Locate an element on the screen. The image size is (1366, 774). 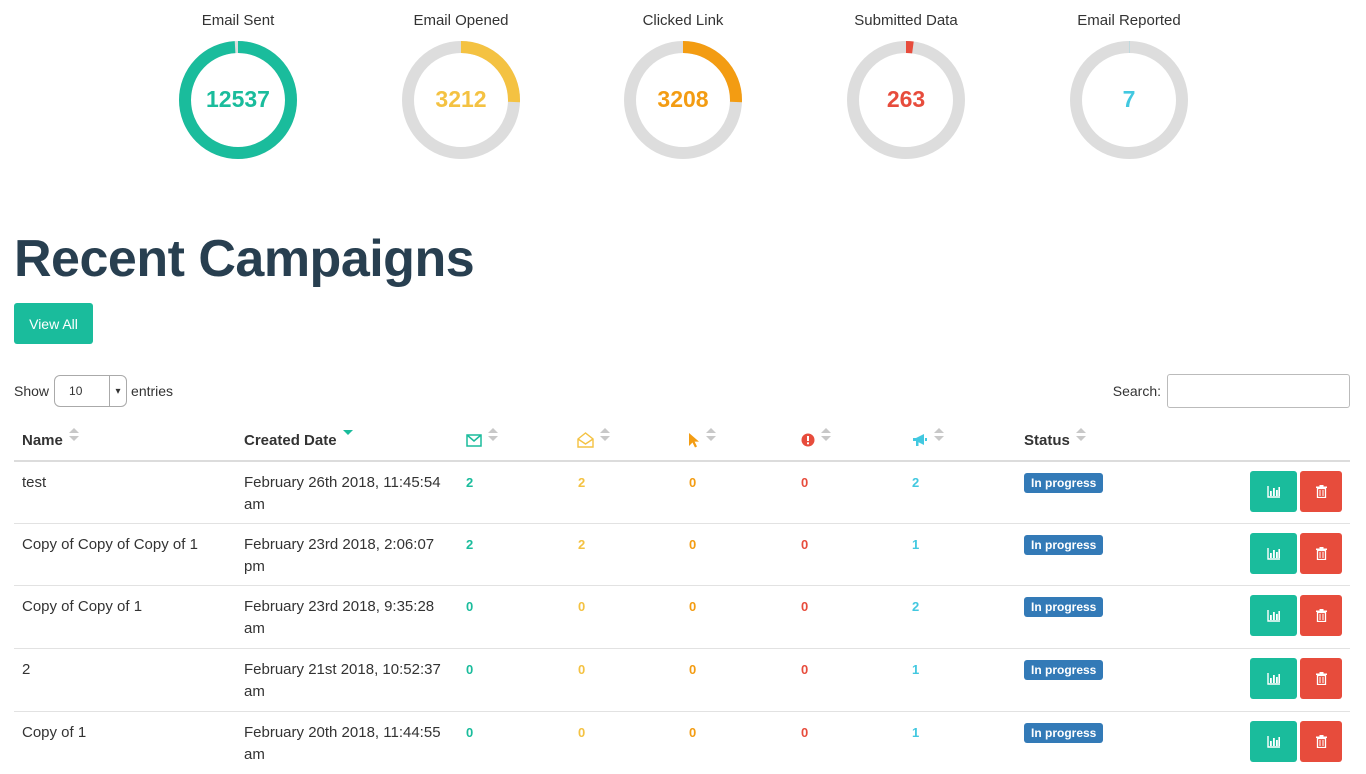
show-label: Show is located at coordinates (32, 391).